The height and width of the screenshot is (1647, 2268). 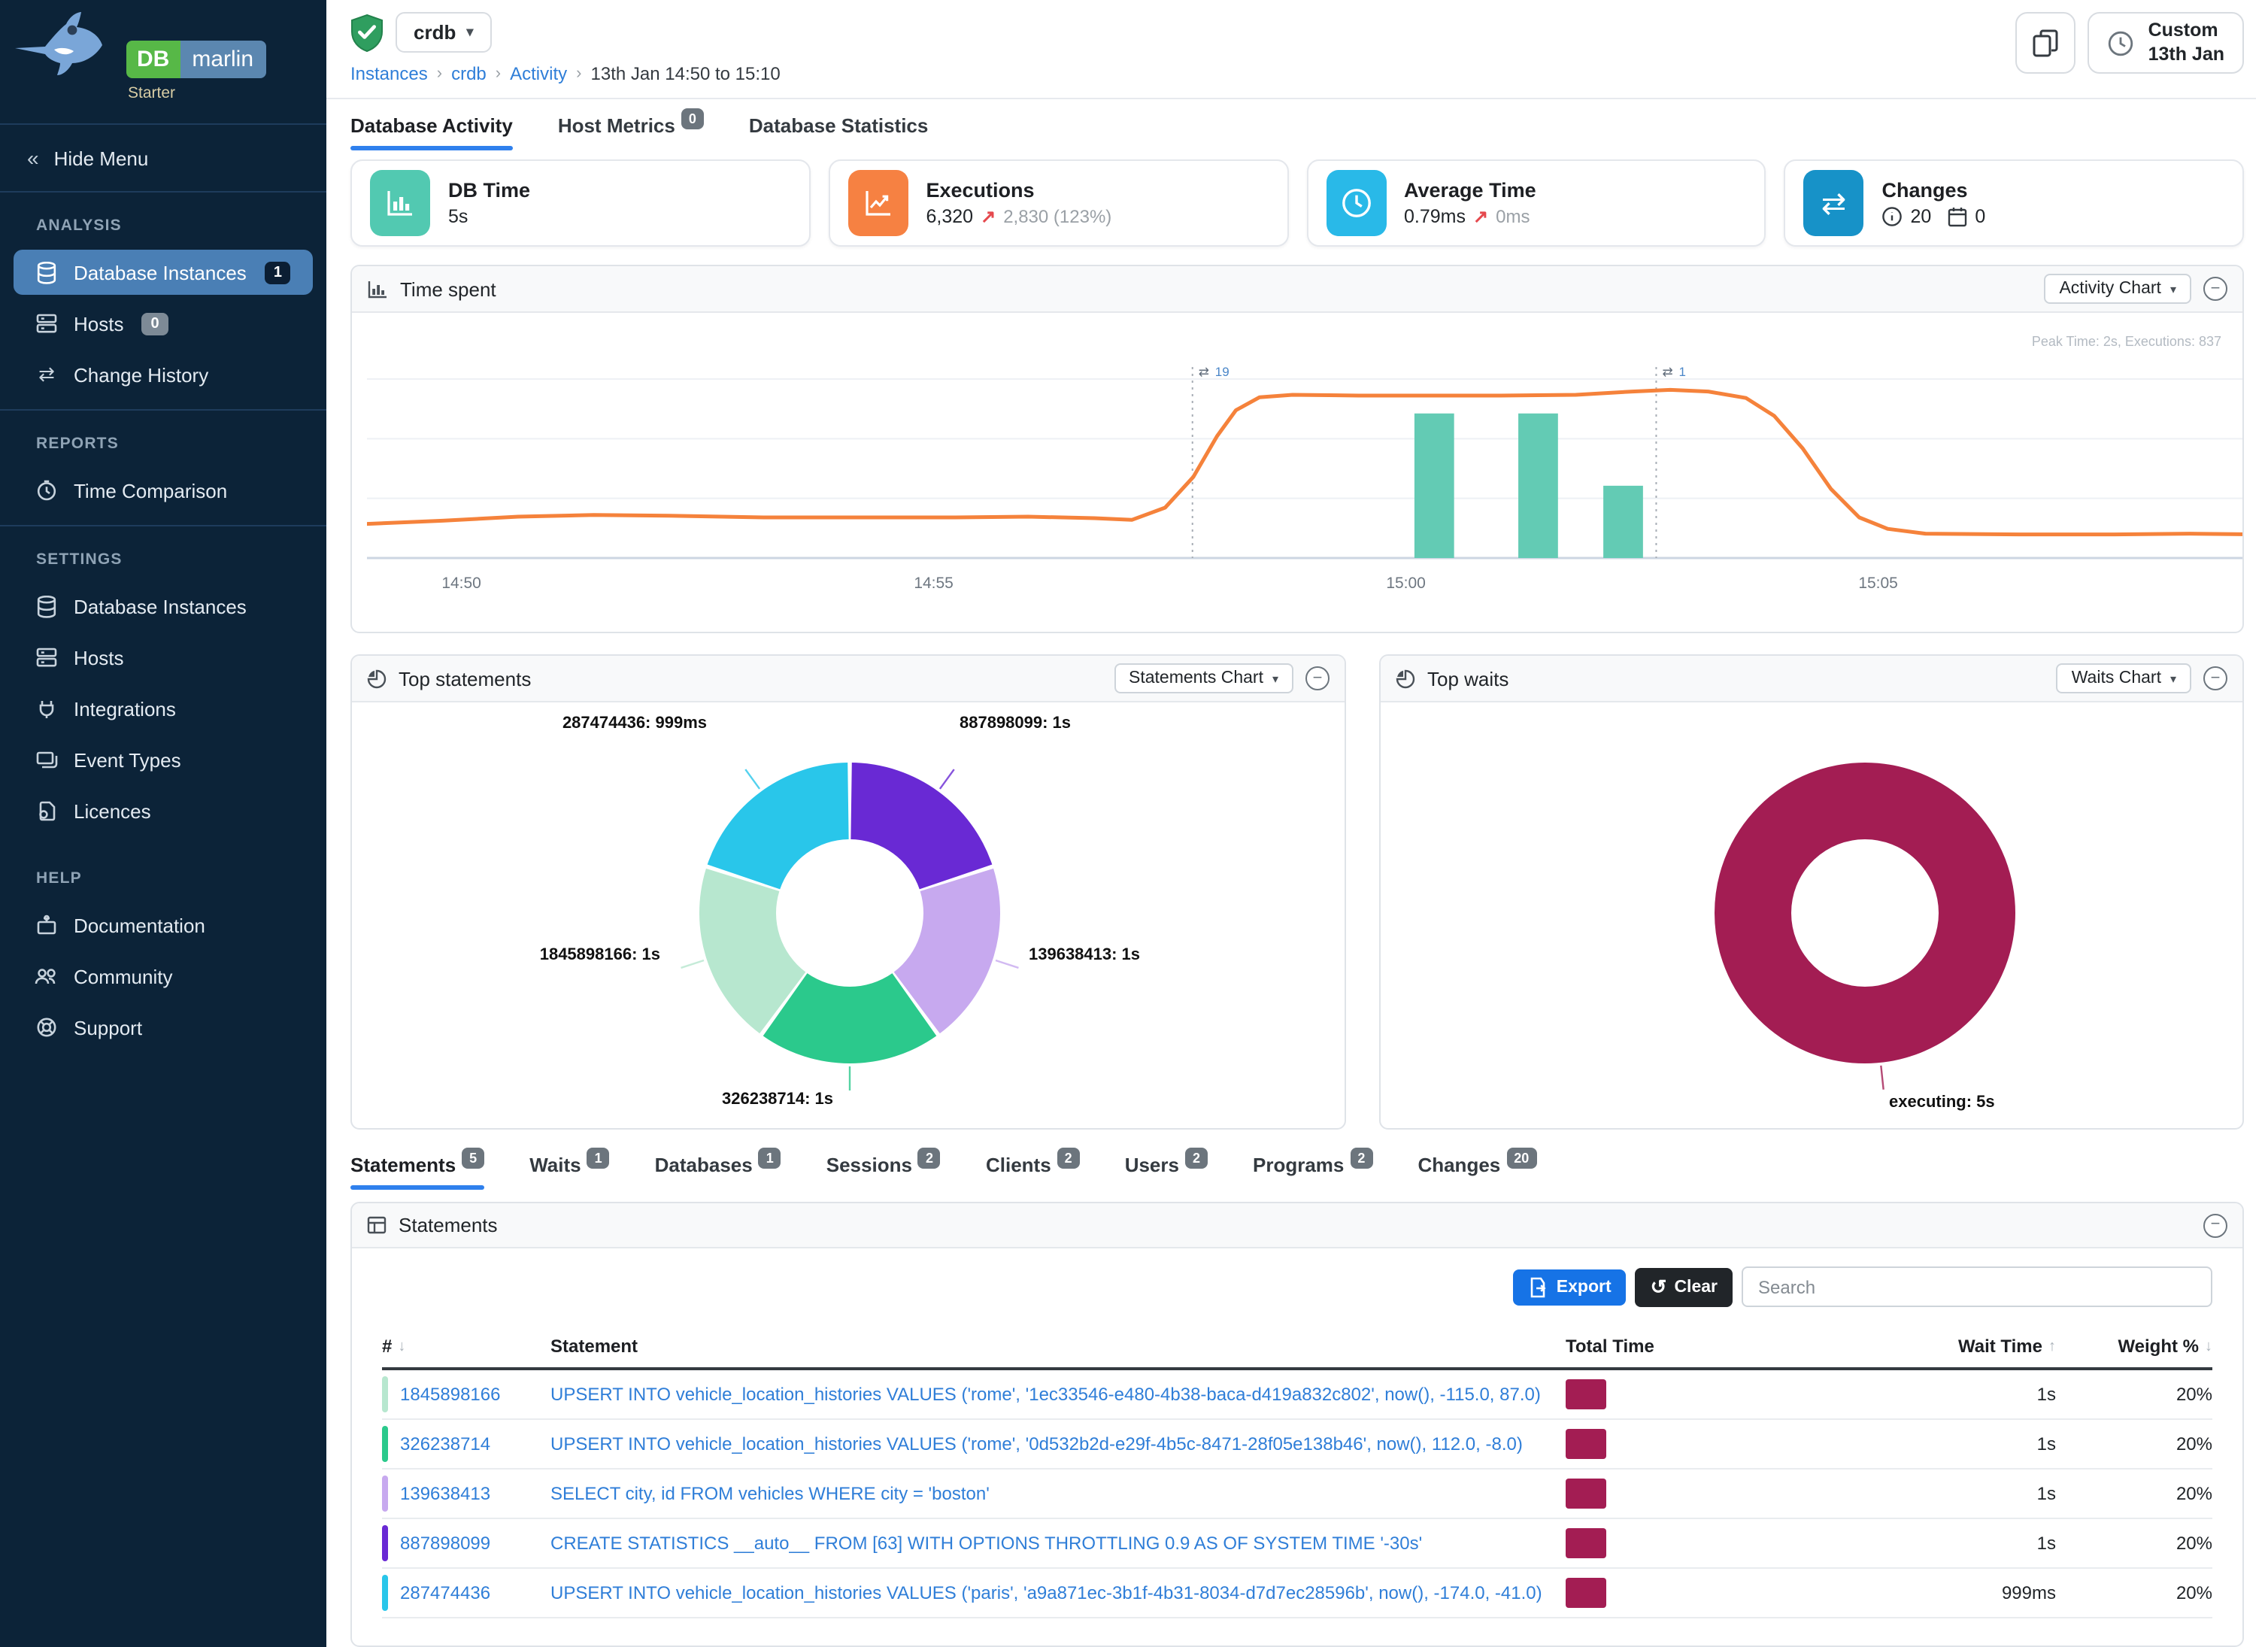 I want to click on time-series-canvas: ⇄ 19 ⇄ 1 14:50 14:55 15:00 15:05, so click(x=1305, y=474).